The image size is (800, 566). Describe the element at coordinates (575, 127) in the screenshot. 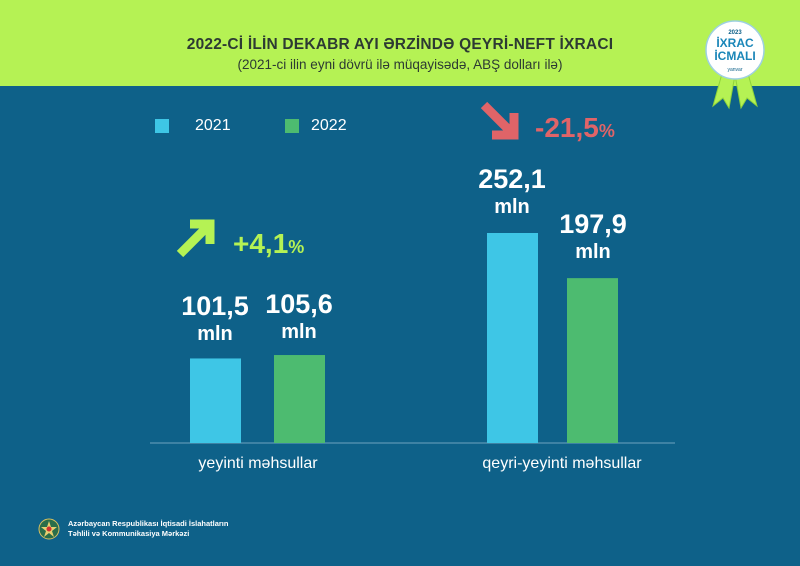

I see `change-qeyri-yeyinti: -21,5%` at that location.